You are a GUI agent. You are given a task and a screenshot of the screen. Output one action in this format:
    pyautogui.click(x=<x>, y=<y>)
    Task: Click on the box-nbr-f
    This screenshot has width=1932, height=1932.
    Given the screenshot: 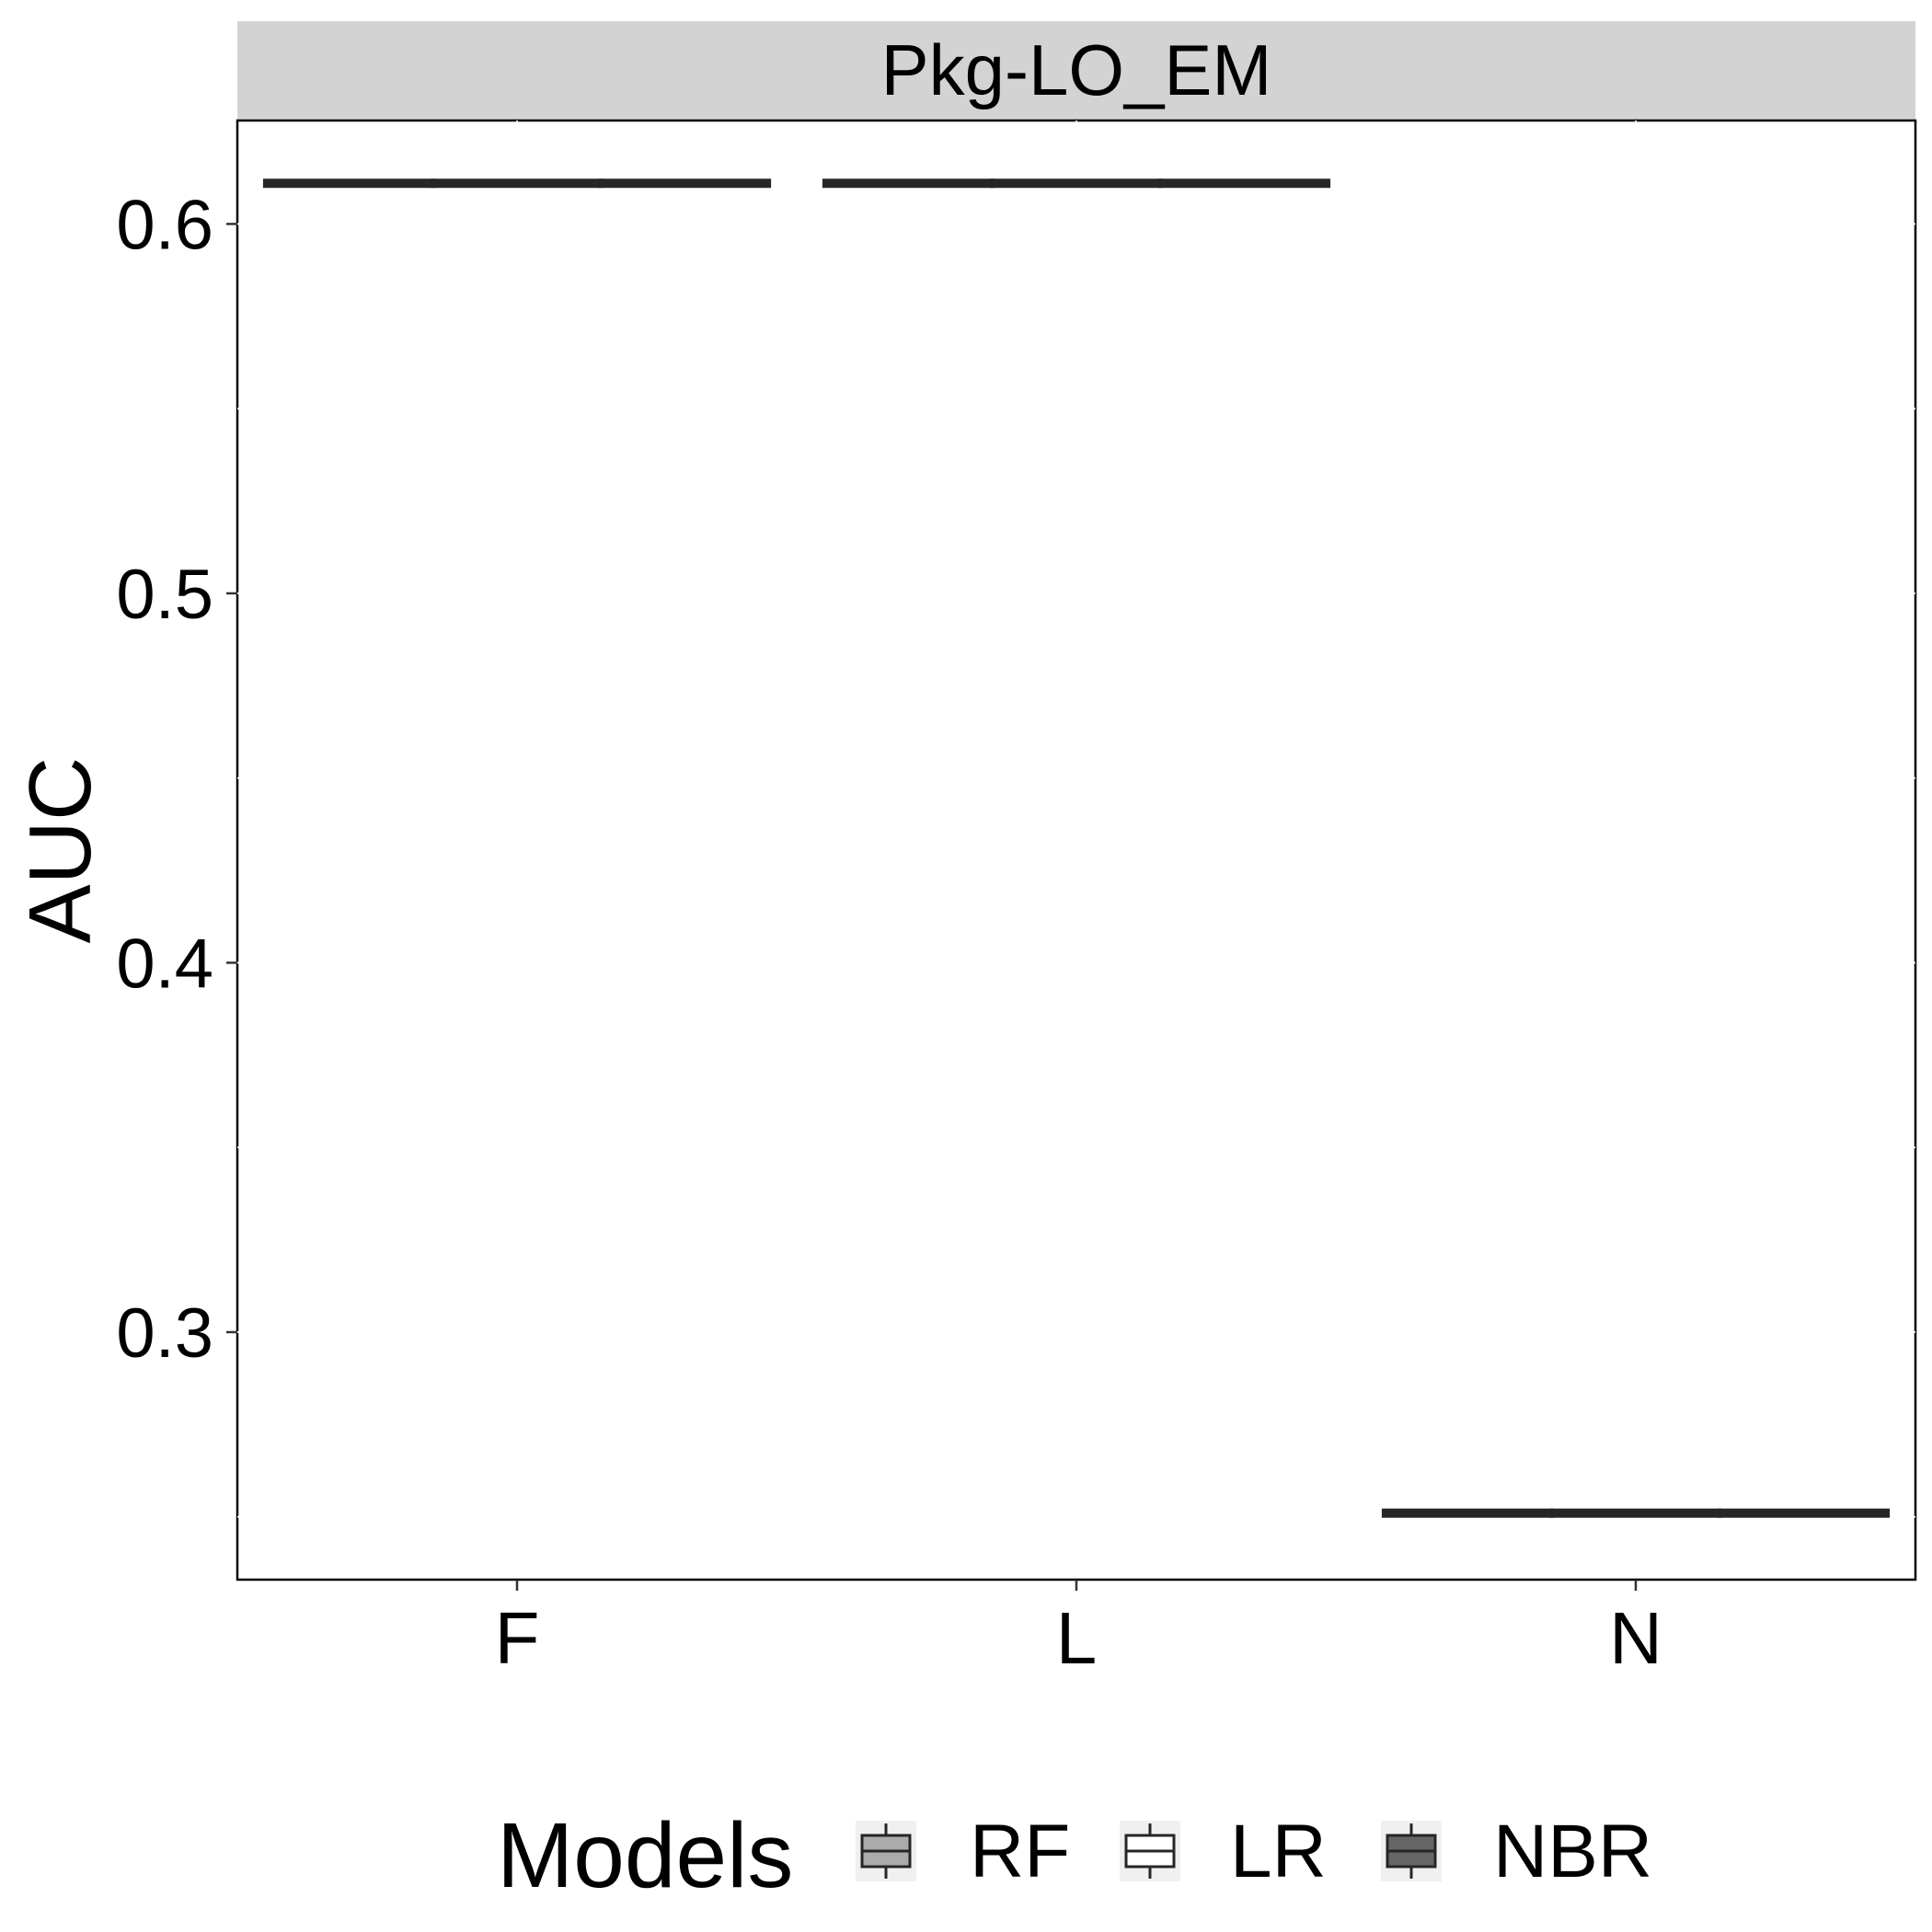 What is the action you would take?
    pyautogui.click(x=685, y=183)
    